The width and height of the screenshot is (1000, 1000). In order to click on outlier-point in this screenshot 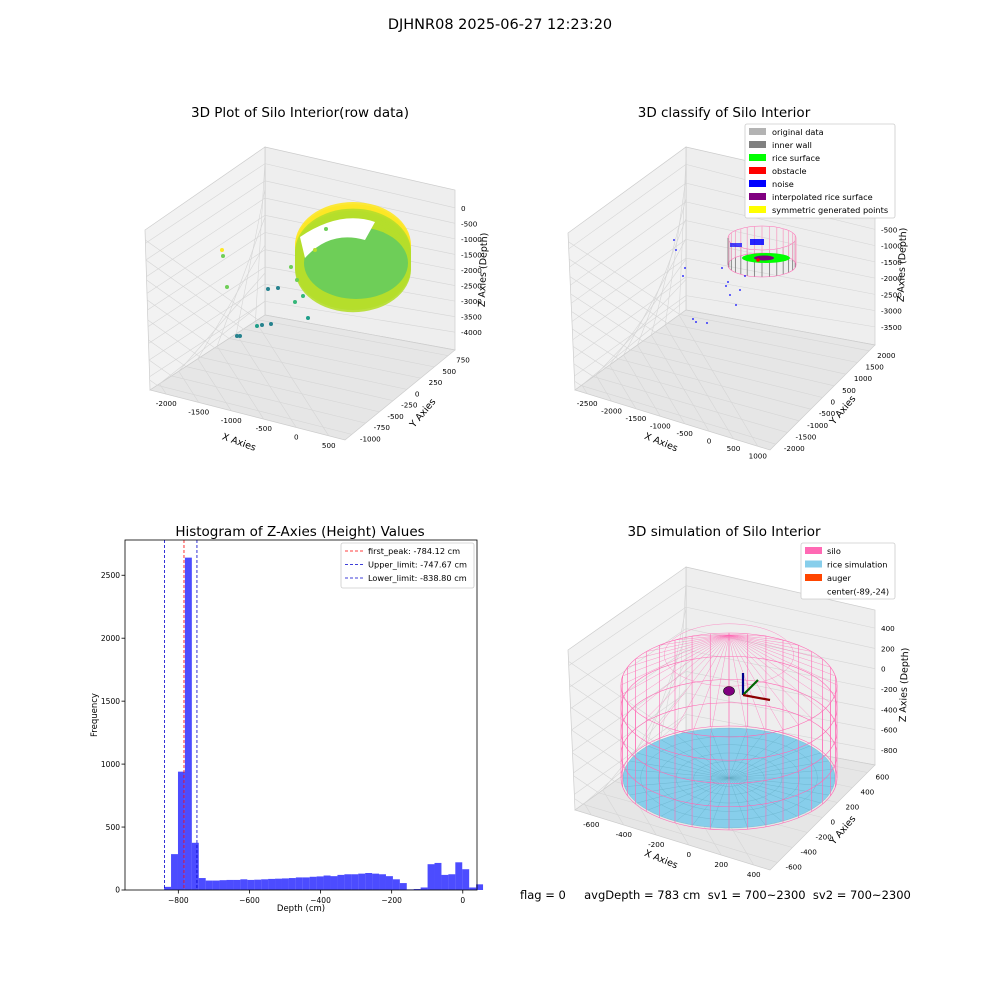, I will do `click(278, 288)`.